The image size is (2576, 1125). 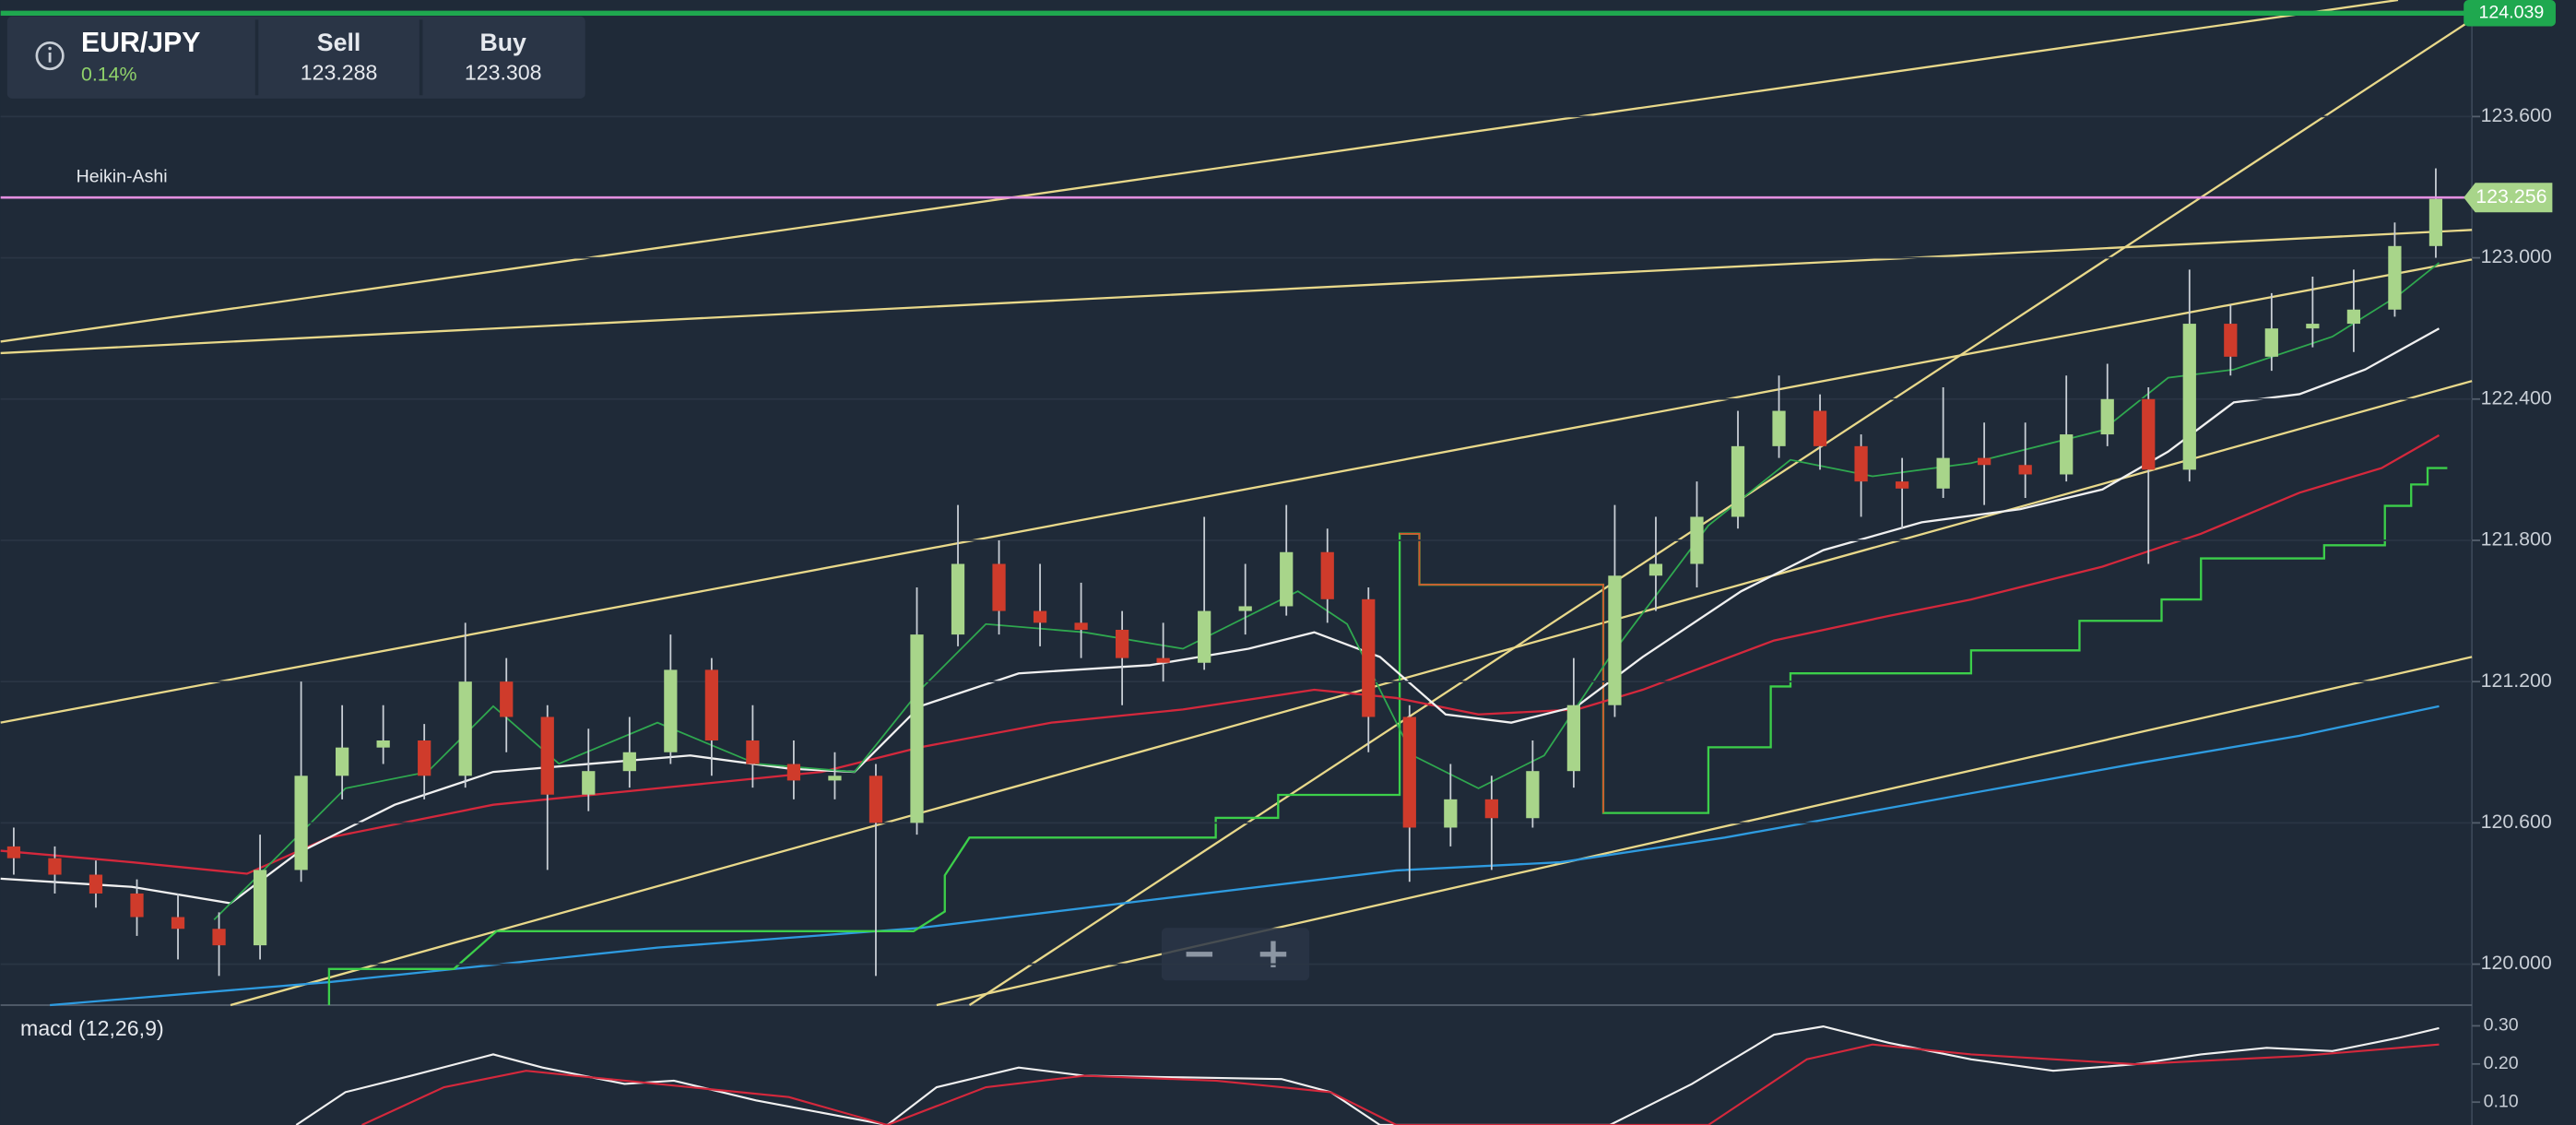 What do you see at coordinates (2516, 822) in the screenshot?
I see `y-tick-label: 120.600` at bounding box center [2516, 822].